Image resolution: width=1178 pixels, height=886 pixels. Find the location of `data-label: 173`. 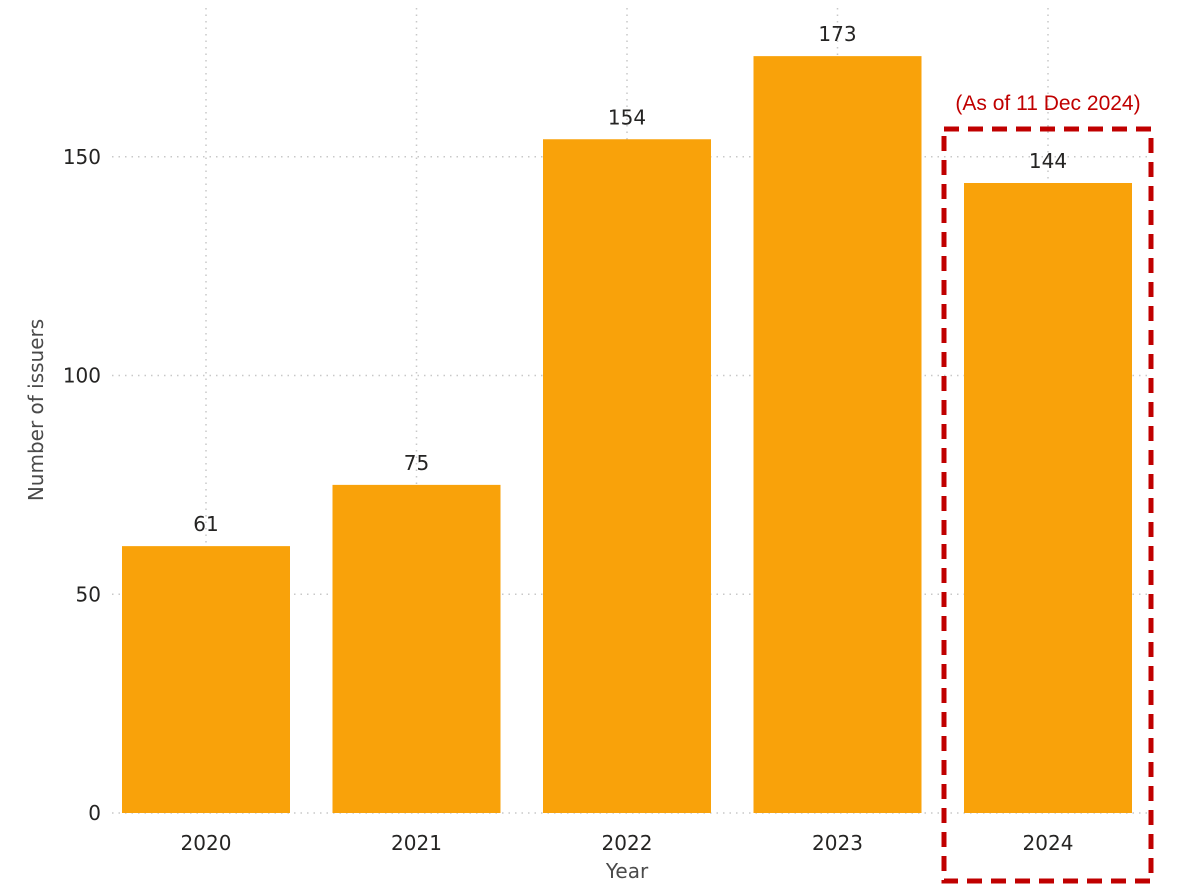

data-label: 173 is located at coordinates (837, 34).